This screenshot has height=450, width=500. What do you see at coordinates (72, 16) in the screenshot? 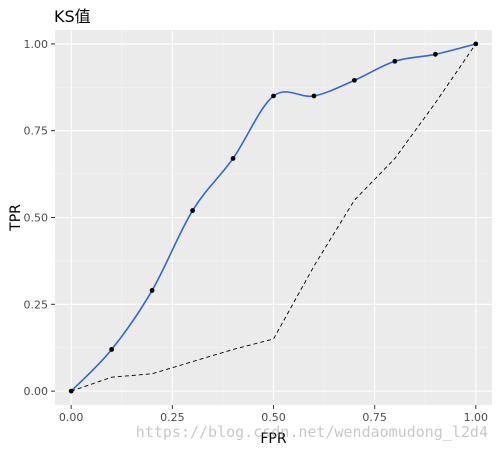
I see `chart-title: KS值` at bounding box center [72, 16].